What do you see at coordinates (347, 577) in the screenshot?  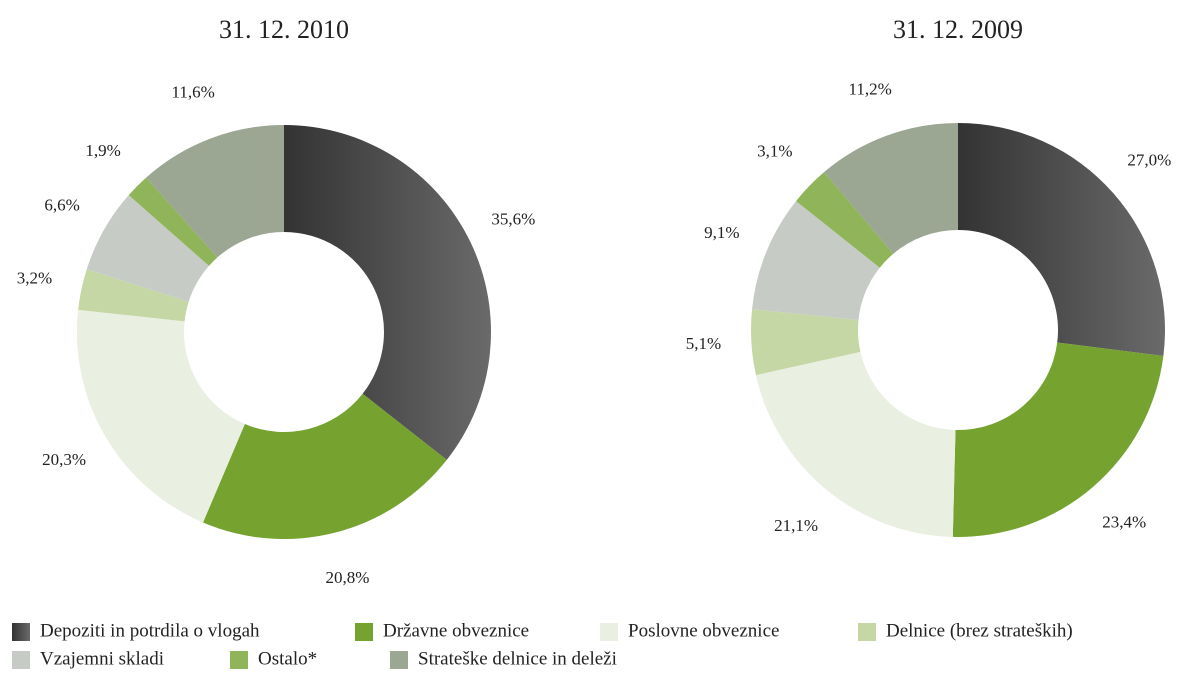 I see `data-label: 20,8%` at bounding box center [347, 577].